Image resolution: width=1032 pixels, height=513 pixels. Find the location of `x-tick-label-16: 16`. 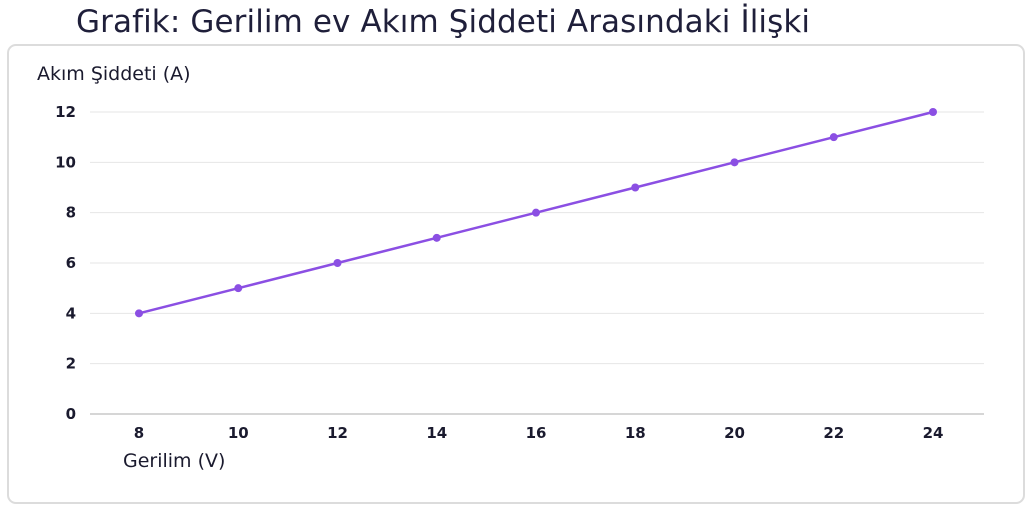

x-tick-label-16: 16 is located at coordinates (536, 433).